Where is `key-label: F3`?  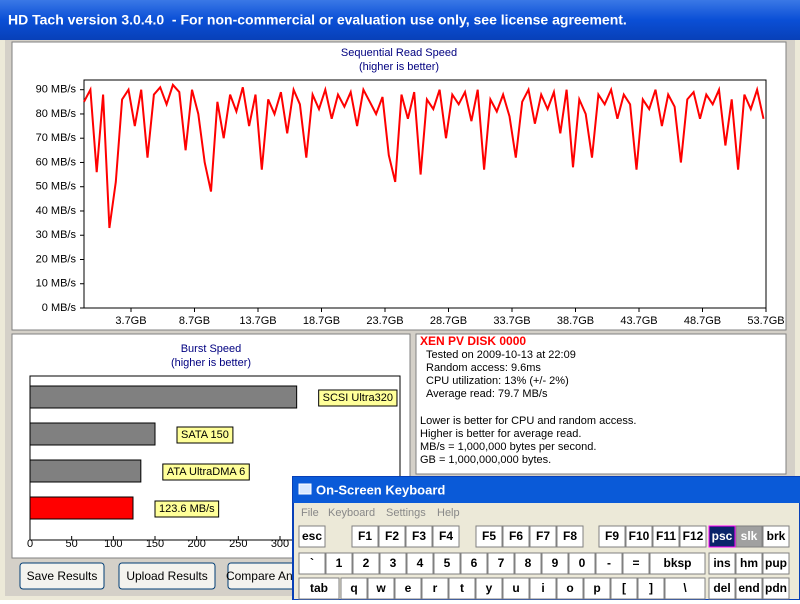 key-label: F3 is located at coordinates (419, 536).